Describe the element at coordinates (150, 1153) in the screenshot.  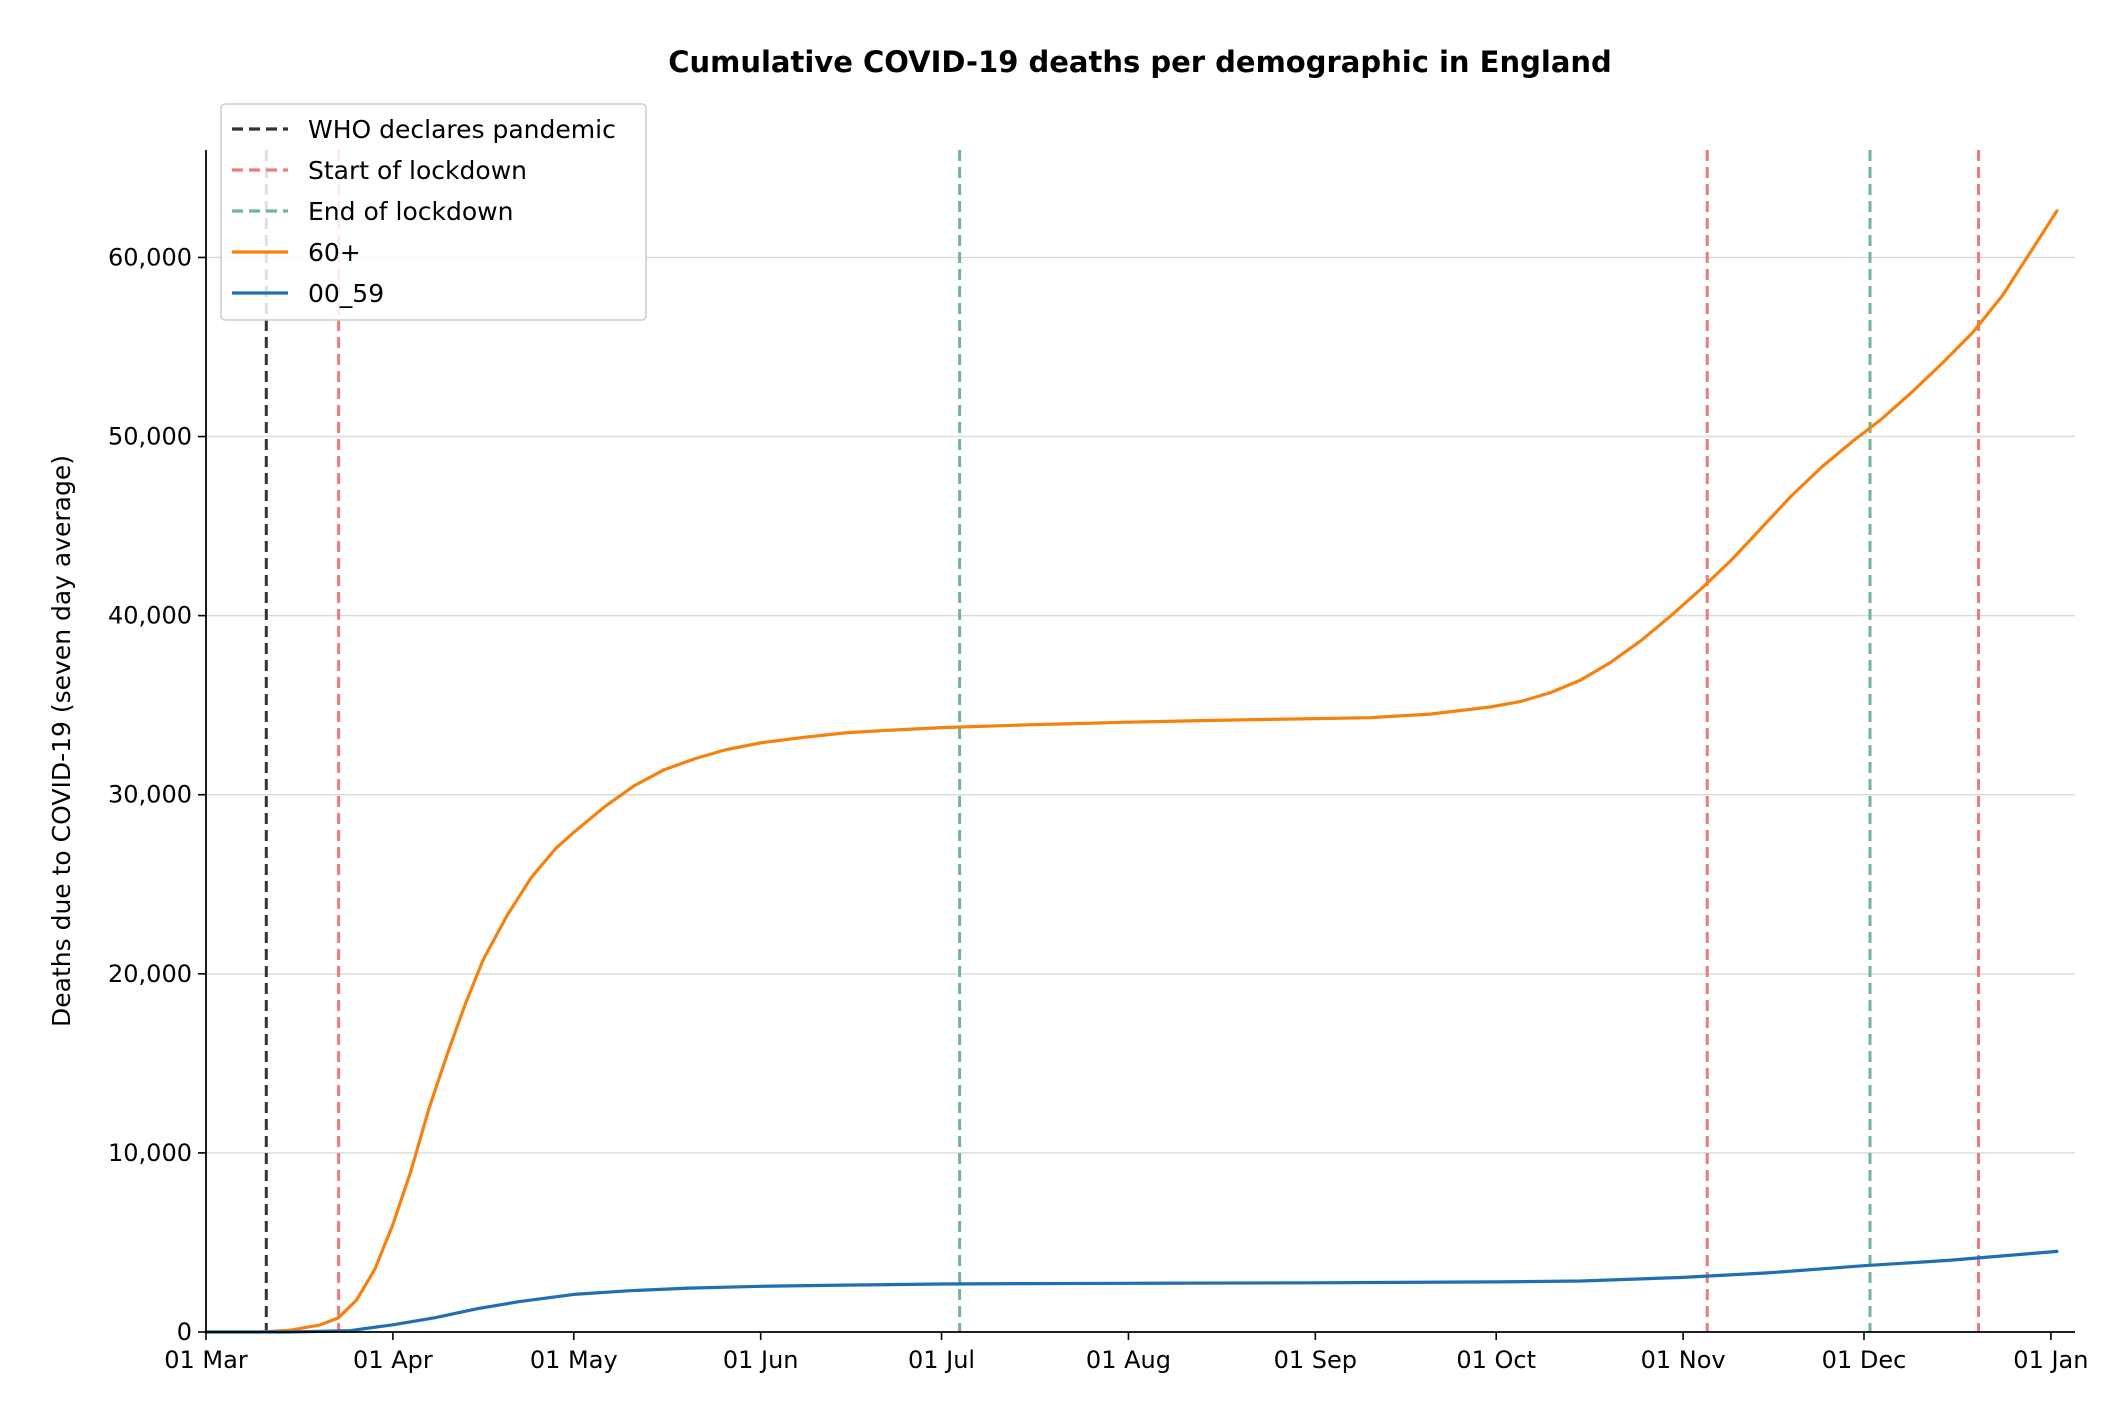
I see `y-tick-label: 10,000` at that location.